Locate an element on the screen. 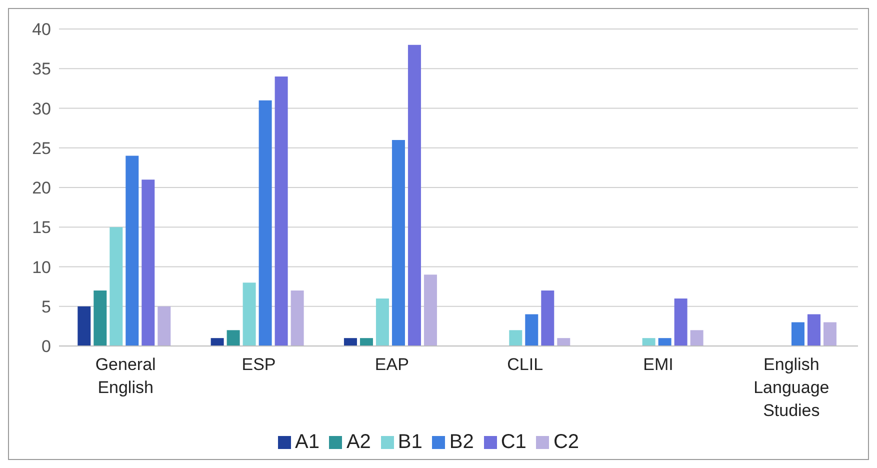 The height and width of the screenshot is (468, 877). legend-label: C2 is located at coordinates (566, 442).